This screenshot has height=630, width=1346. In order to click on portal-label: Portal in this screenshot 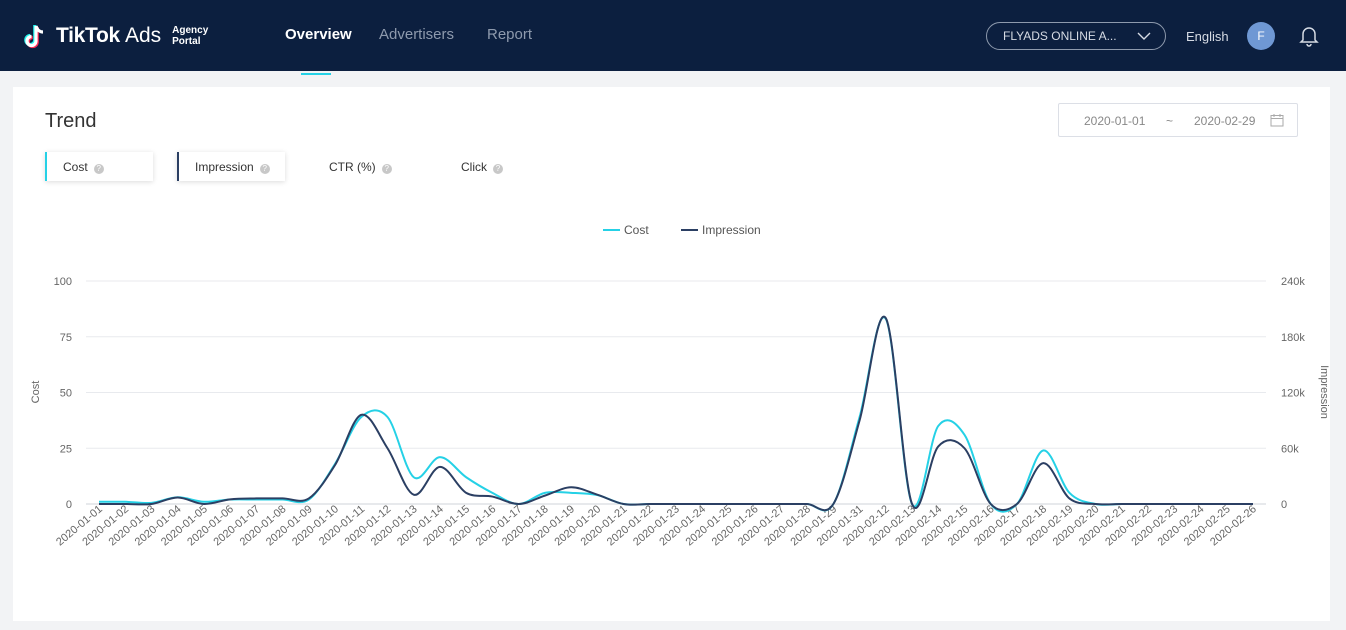, I will do `click(186, 41)`.